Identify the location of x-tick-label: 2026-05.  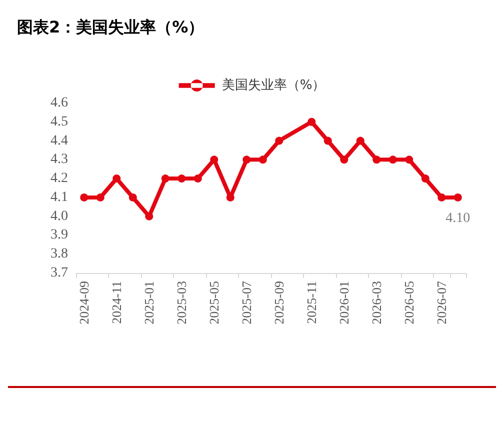
(409, 302).